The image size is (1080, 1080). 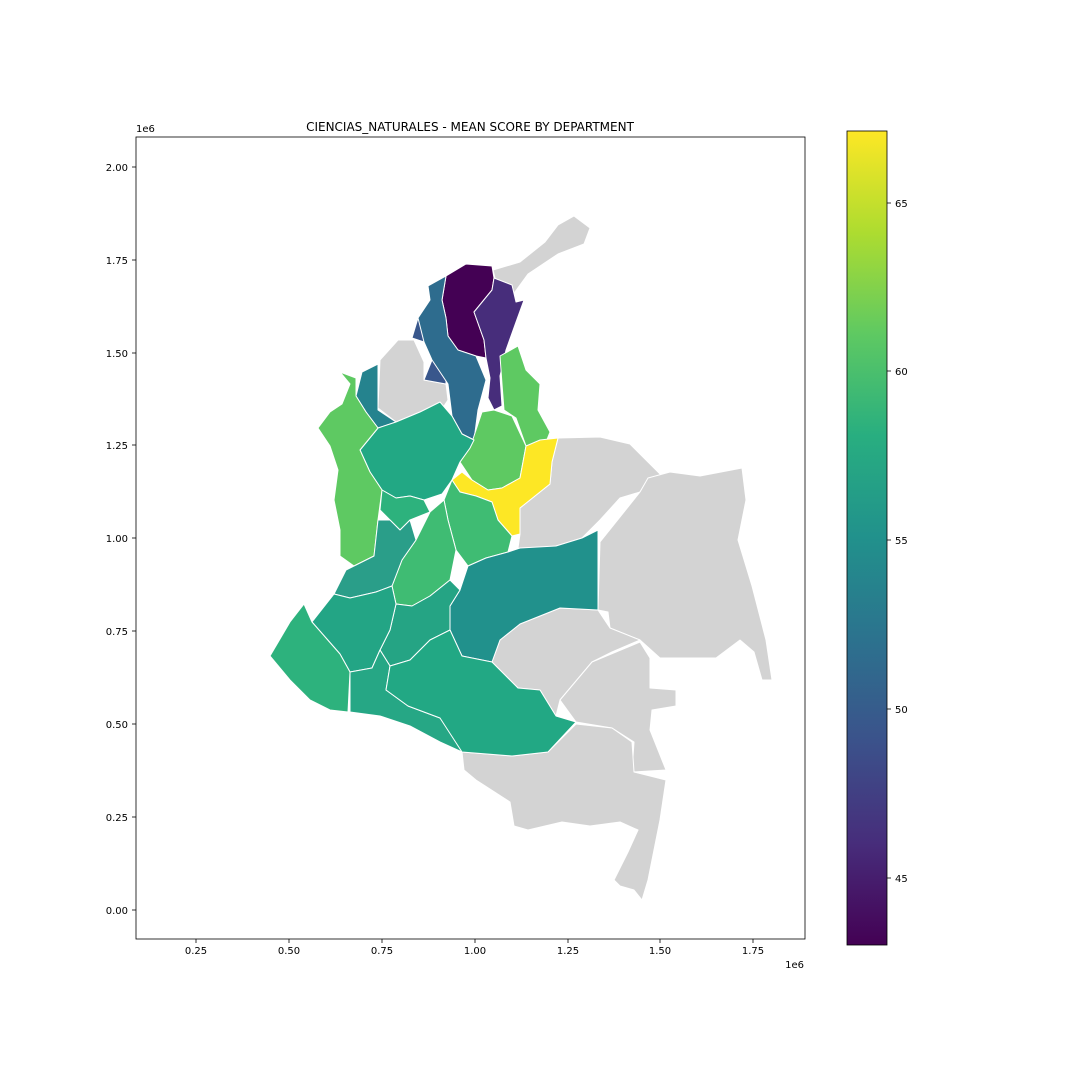 I want to click on x-tick-label: 1.75, so click(x=753, y=951).